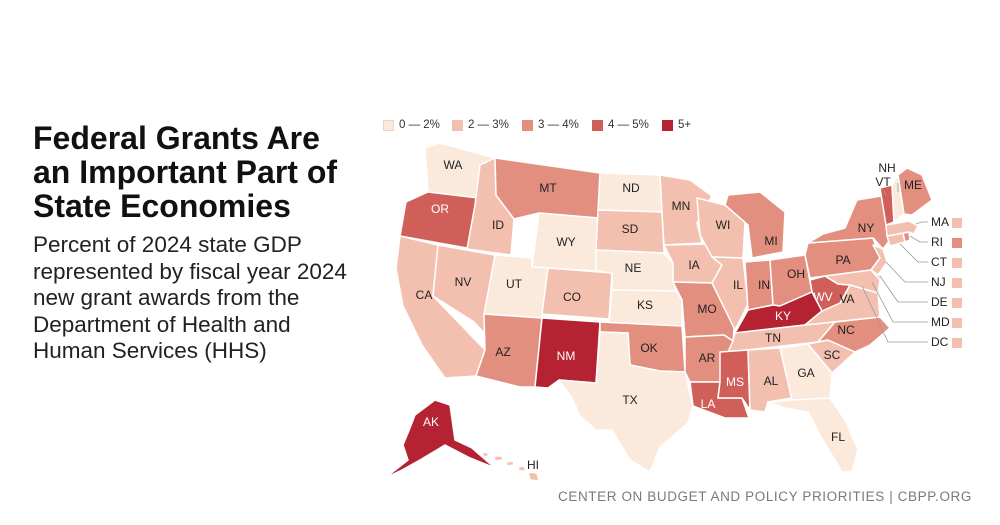  Describe the element at coordinates (957, 343) in the screenshot. I see `side-swatch-DC` at that location.